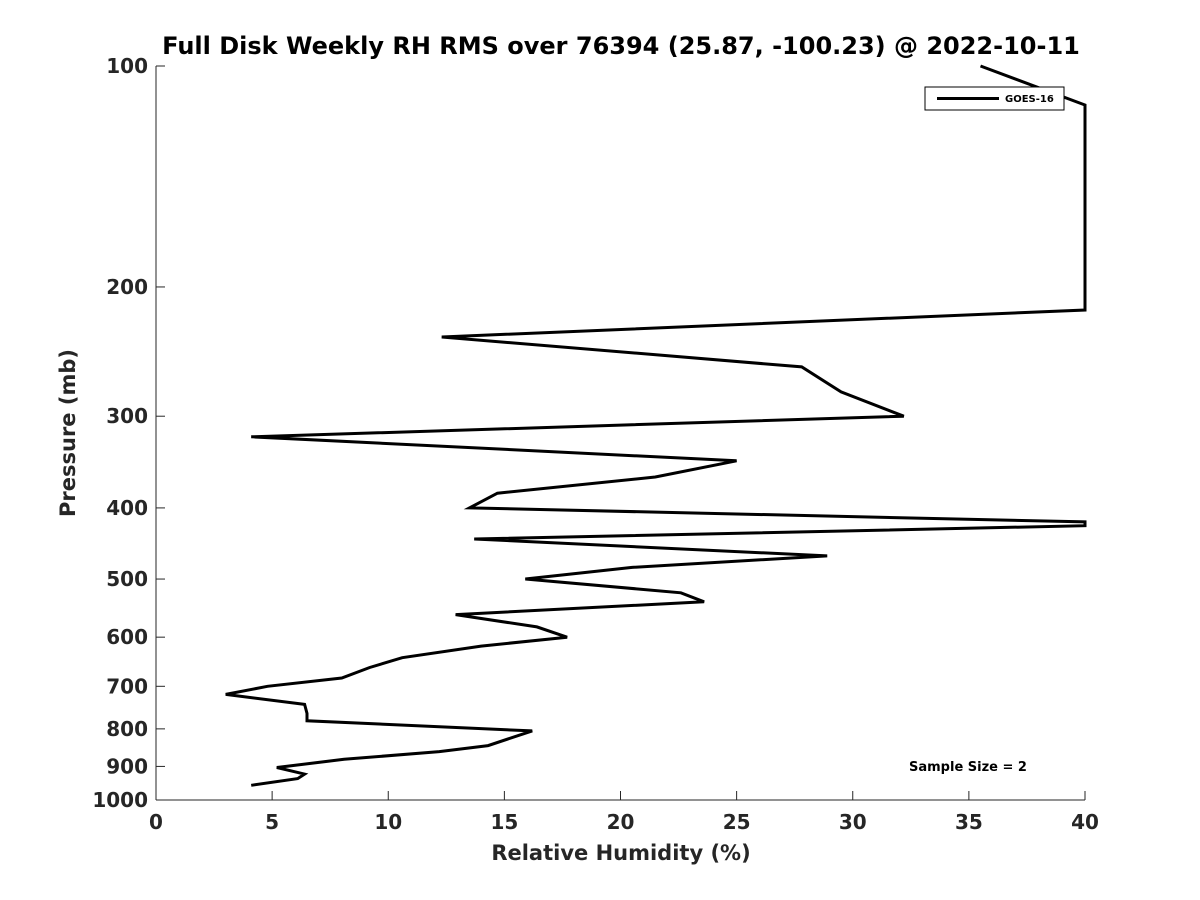  Describe the element at coordinates (968, 767) in the screenshot. I see `sample-size-annotation: Sample Size = 2` at that location.